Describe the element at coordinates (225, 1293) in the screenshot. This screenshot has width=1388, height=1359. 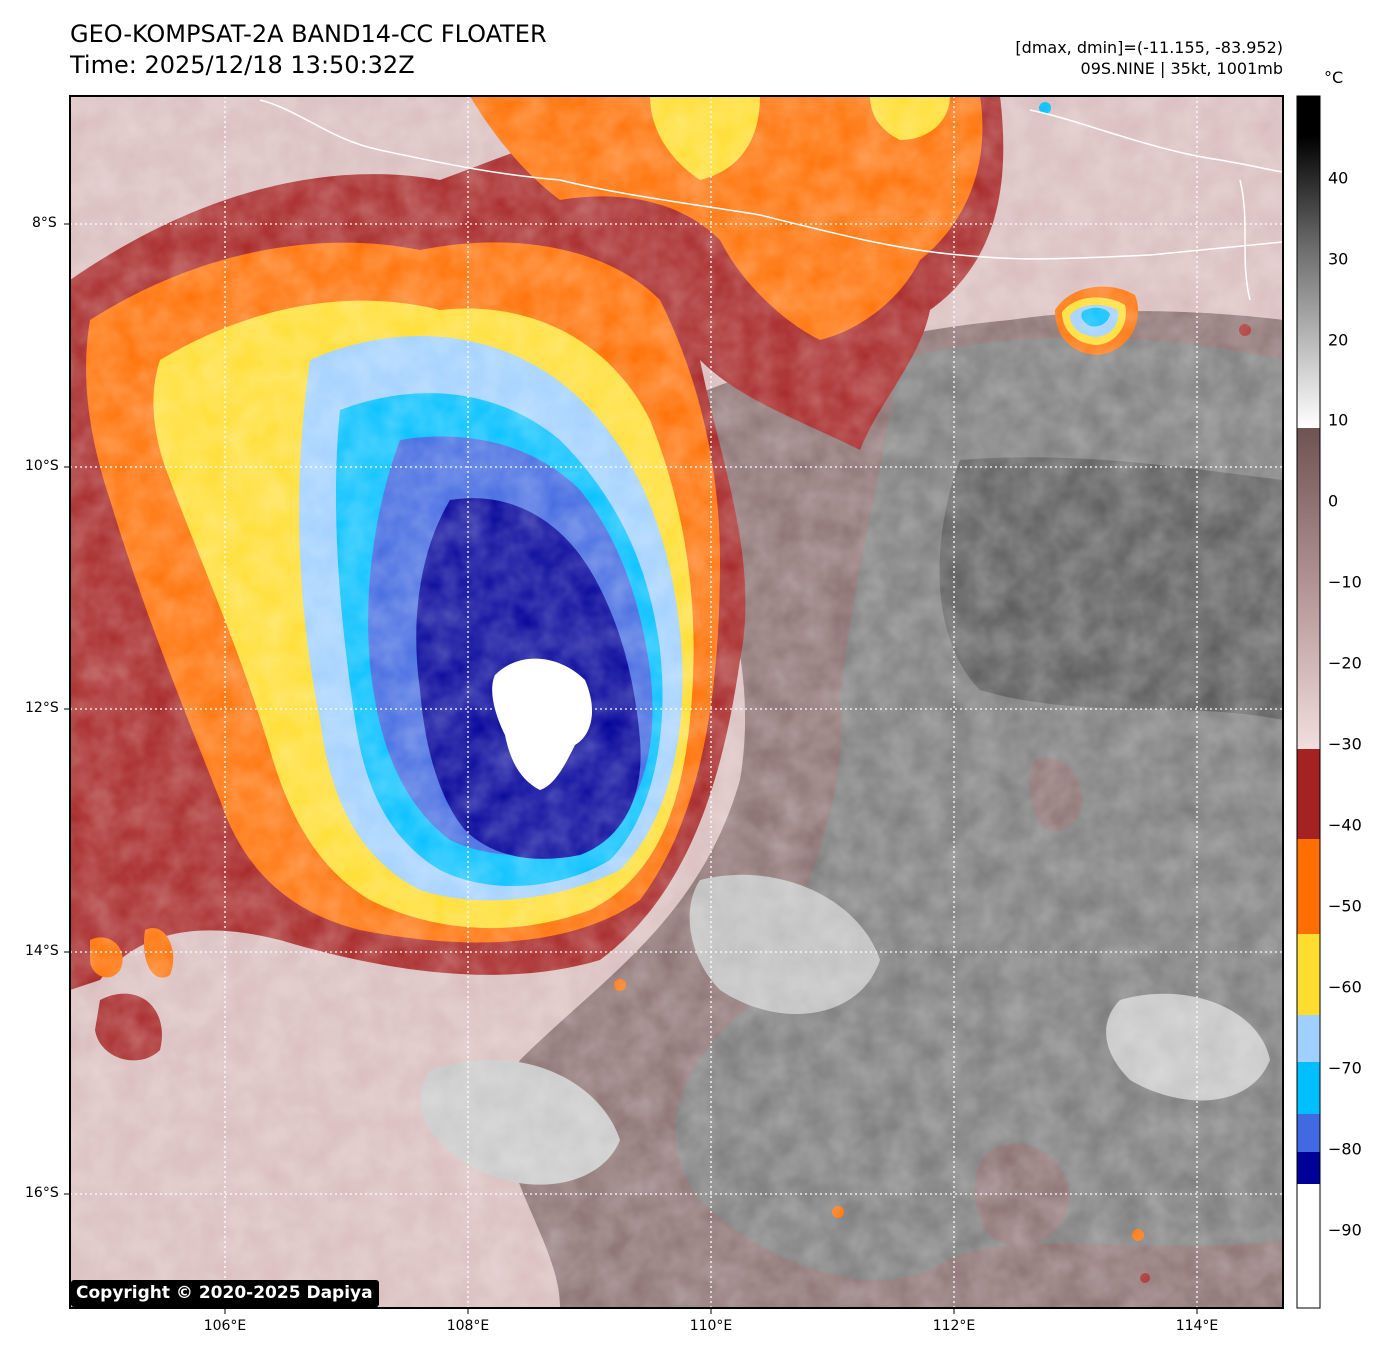
I see `copyright-label: Copyright © 2020-2025 Dapiya` at that location.